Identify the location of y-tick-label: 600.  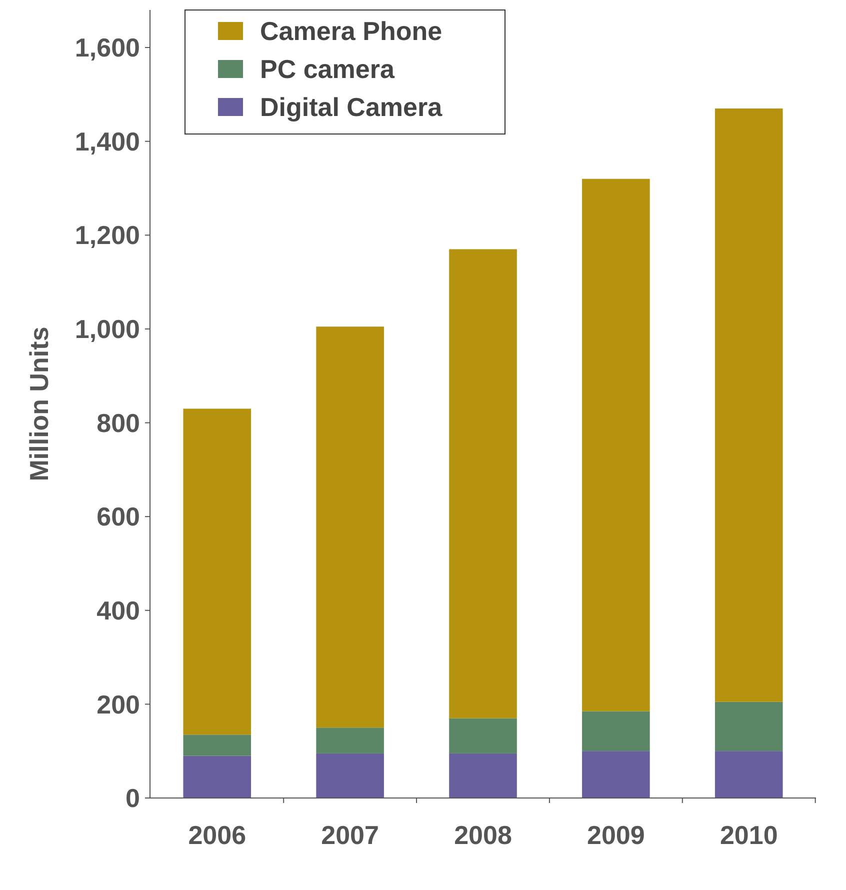
(118, 517).